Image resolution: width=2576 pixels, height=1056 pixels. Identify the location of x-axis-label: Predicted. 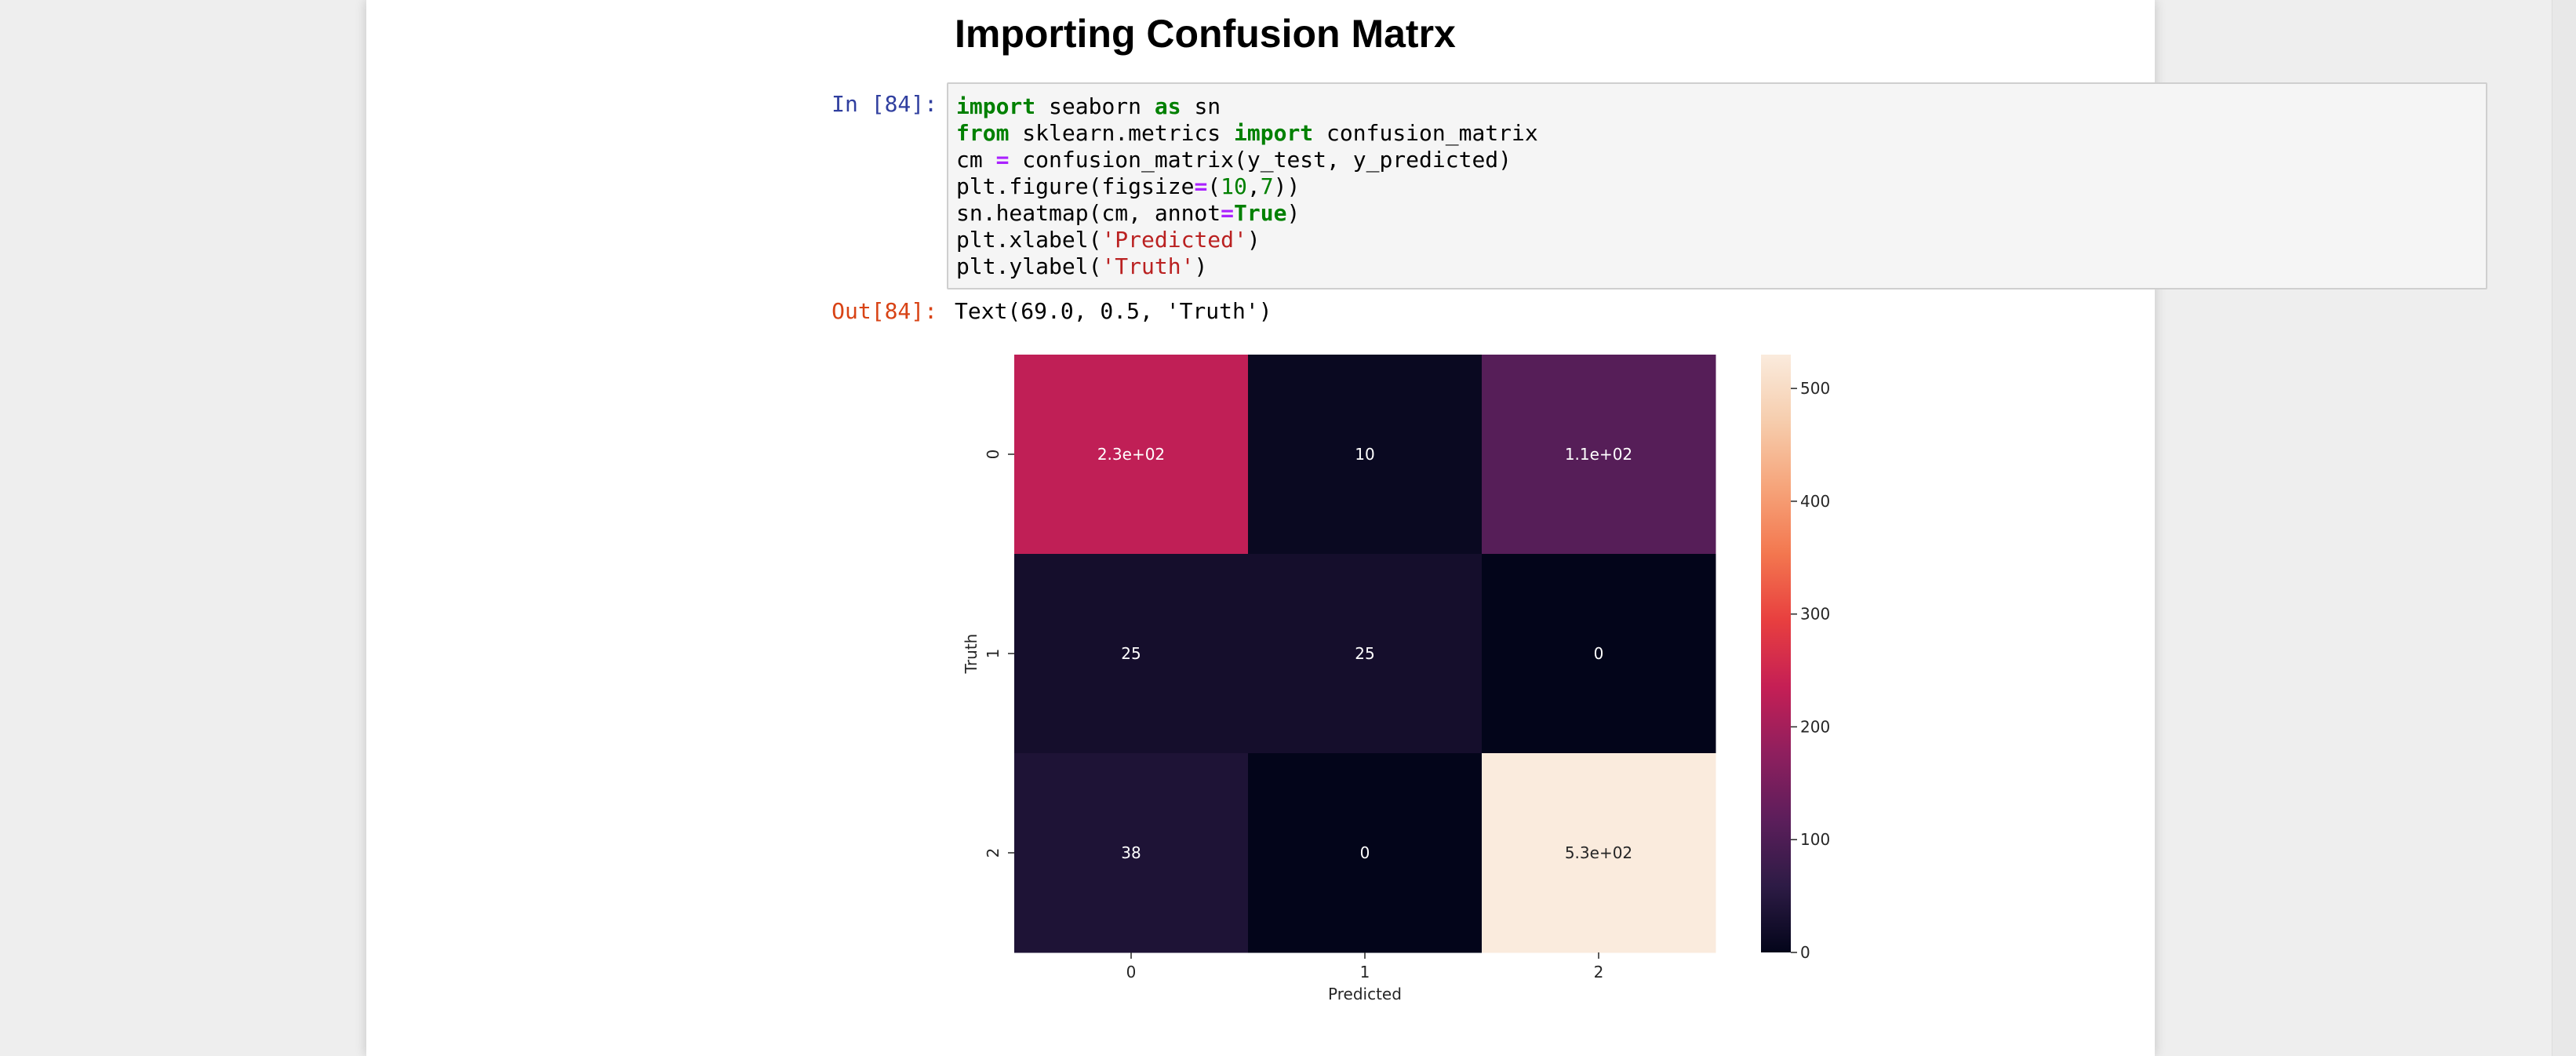
(1365, 994).